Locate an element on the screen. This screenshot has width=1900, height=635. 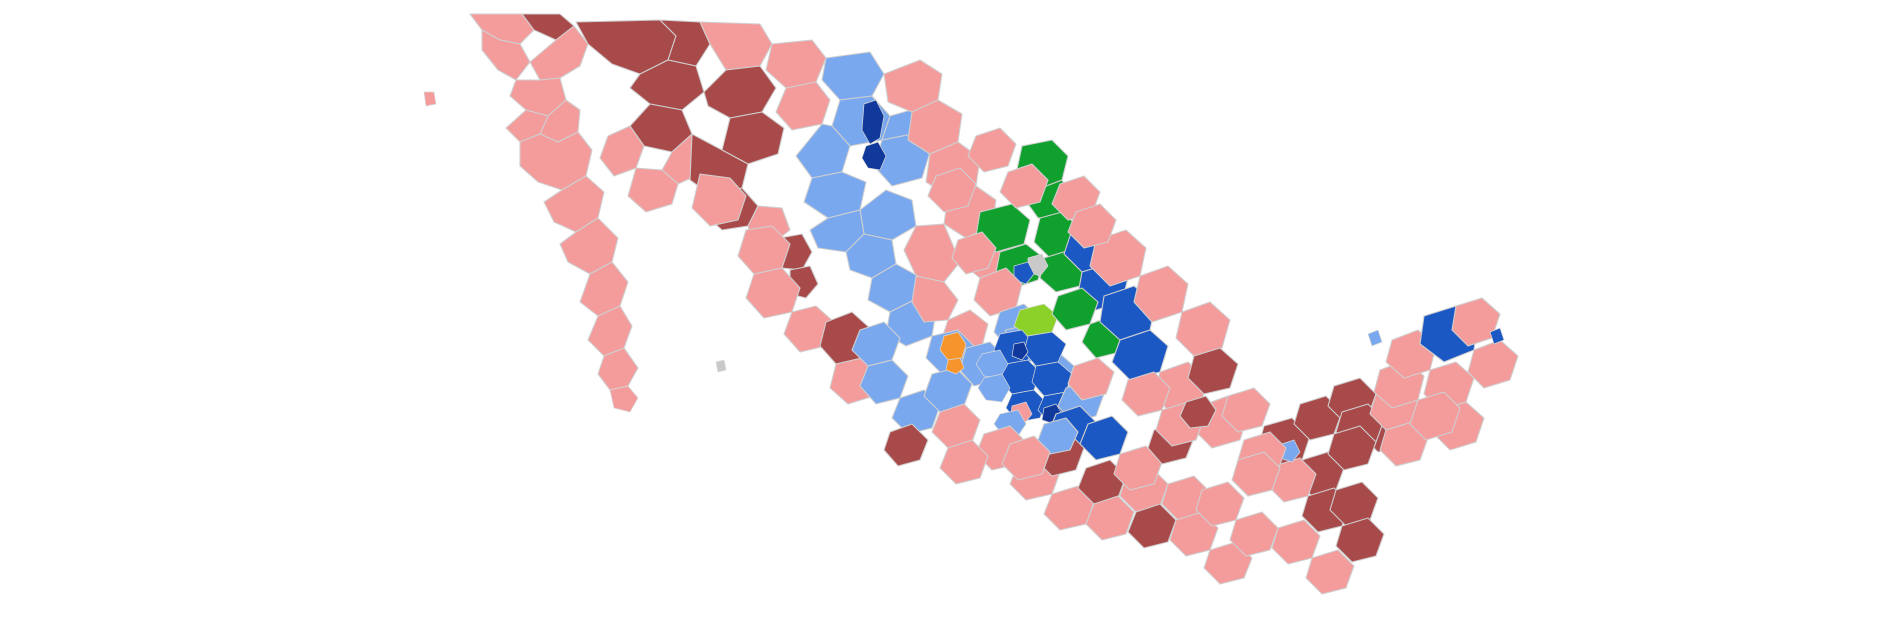
district-nayarit-islas is located at coordinates (721, 366).